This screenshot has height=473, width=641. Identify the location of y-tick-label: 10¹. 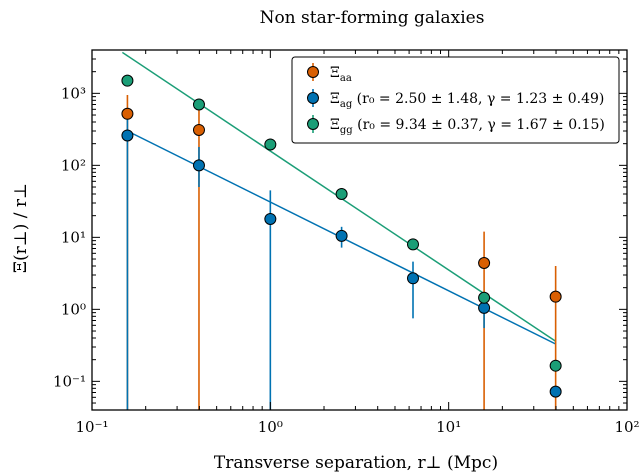
(73, 237).